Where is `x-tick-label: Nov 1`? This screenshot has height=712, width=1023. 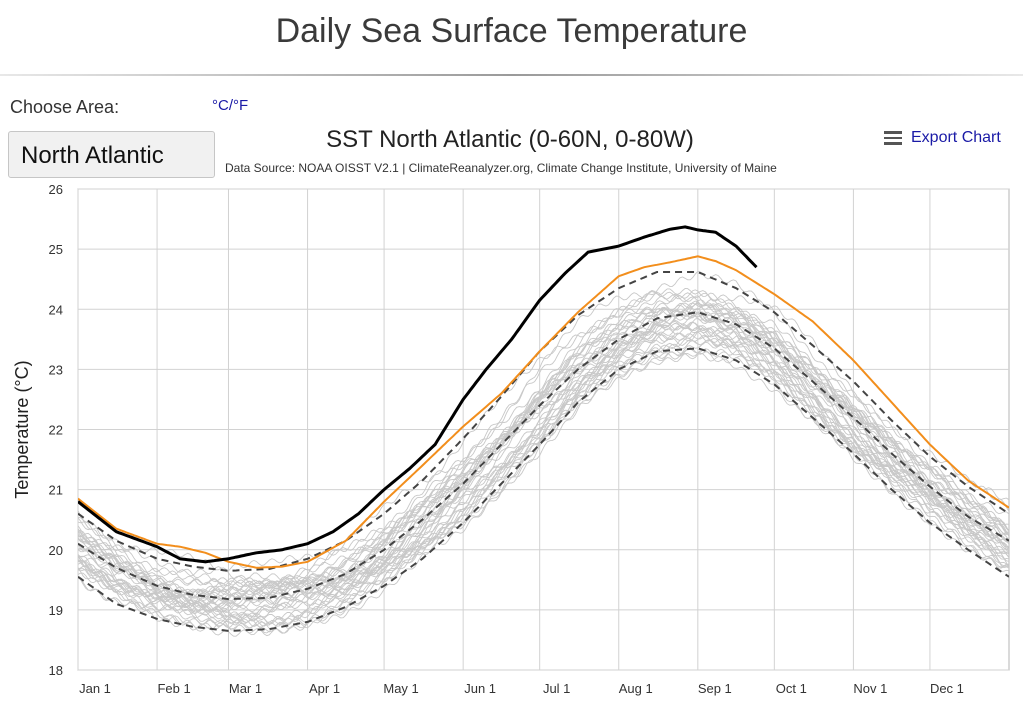 x-tick-label: Nov 1 is located at coordinates (870, 688).